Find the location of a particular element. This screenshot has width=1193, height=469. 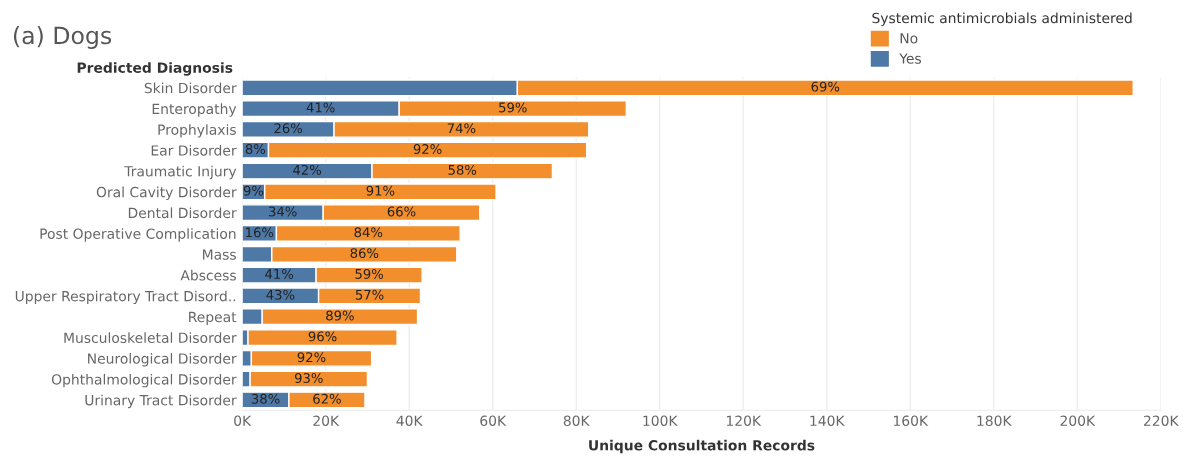

annotation: 96% is located at coordinates (322, 336).